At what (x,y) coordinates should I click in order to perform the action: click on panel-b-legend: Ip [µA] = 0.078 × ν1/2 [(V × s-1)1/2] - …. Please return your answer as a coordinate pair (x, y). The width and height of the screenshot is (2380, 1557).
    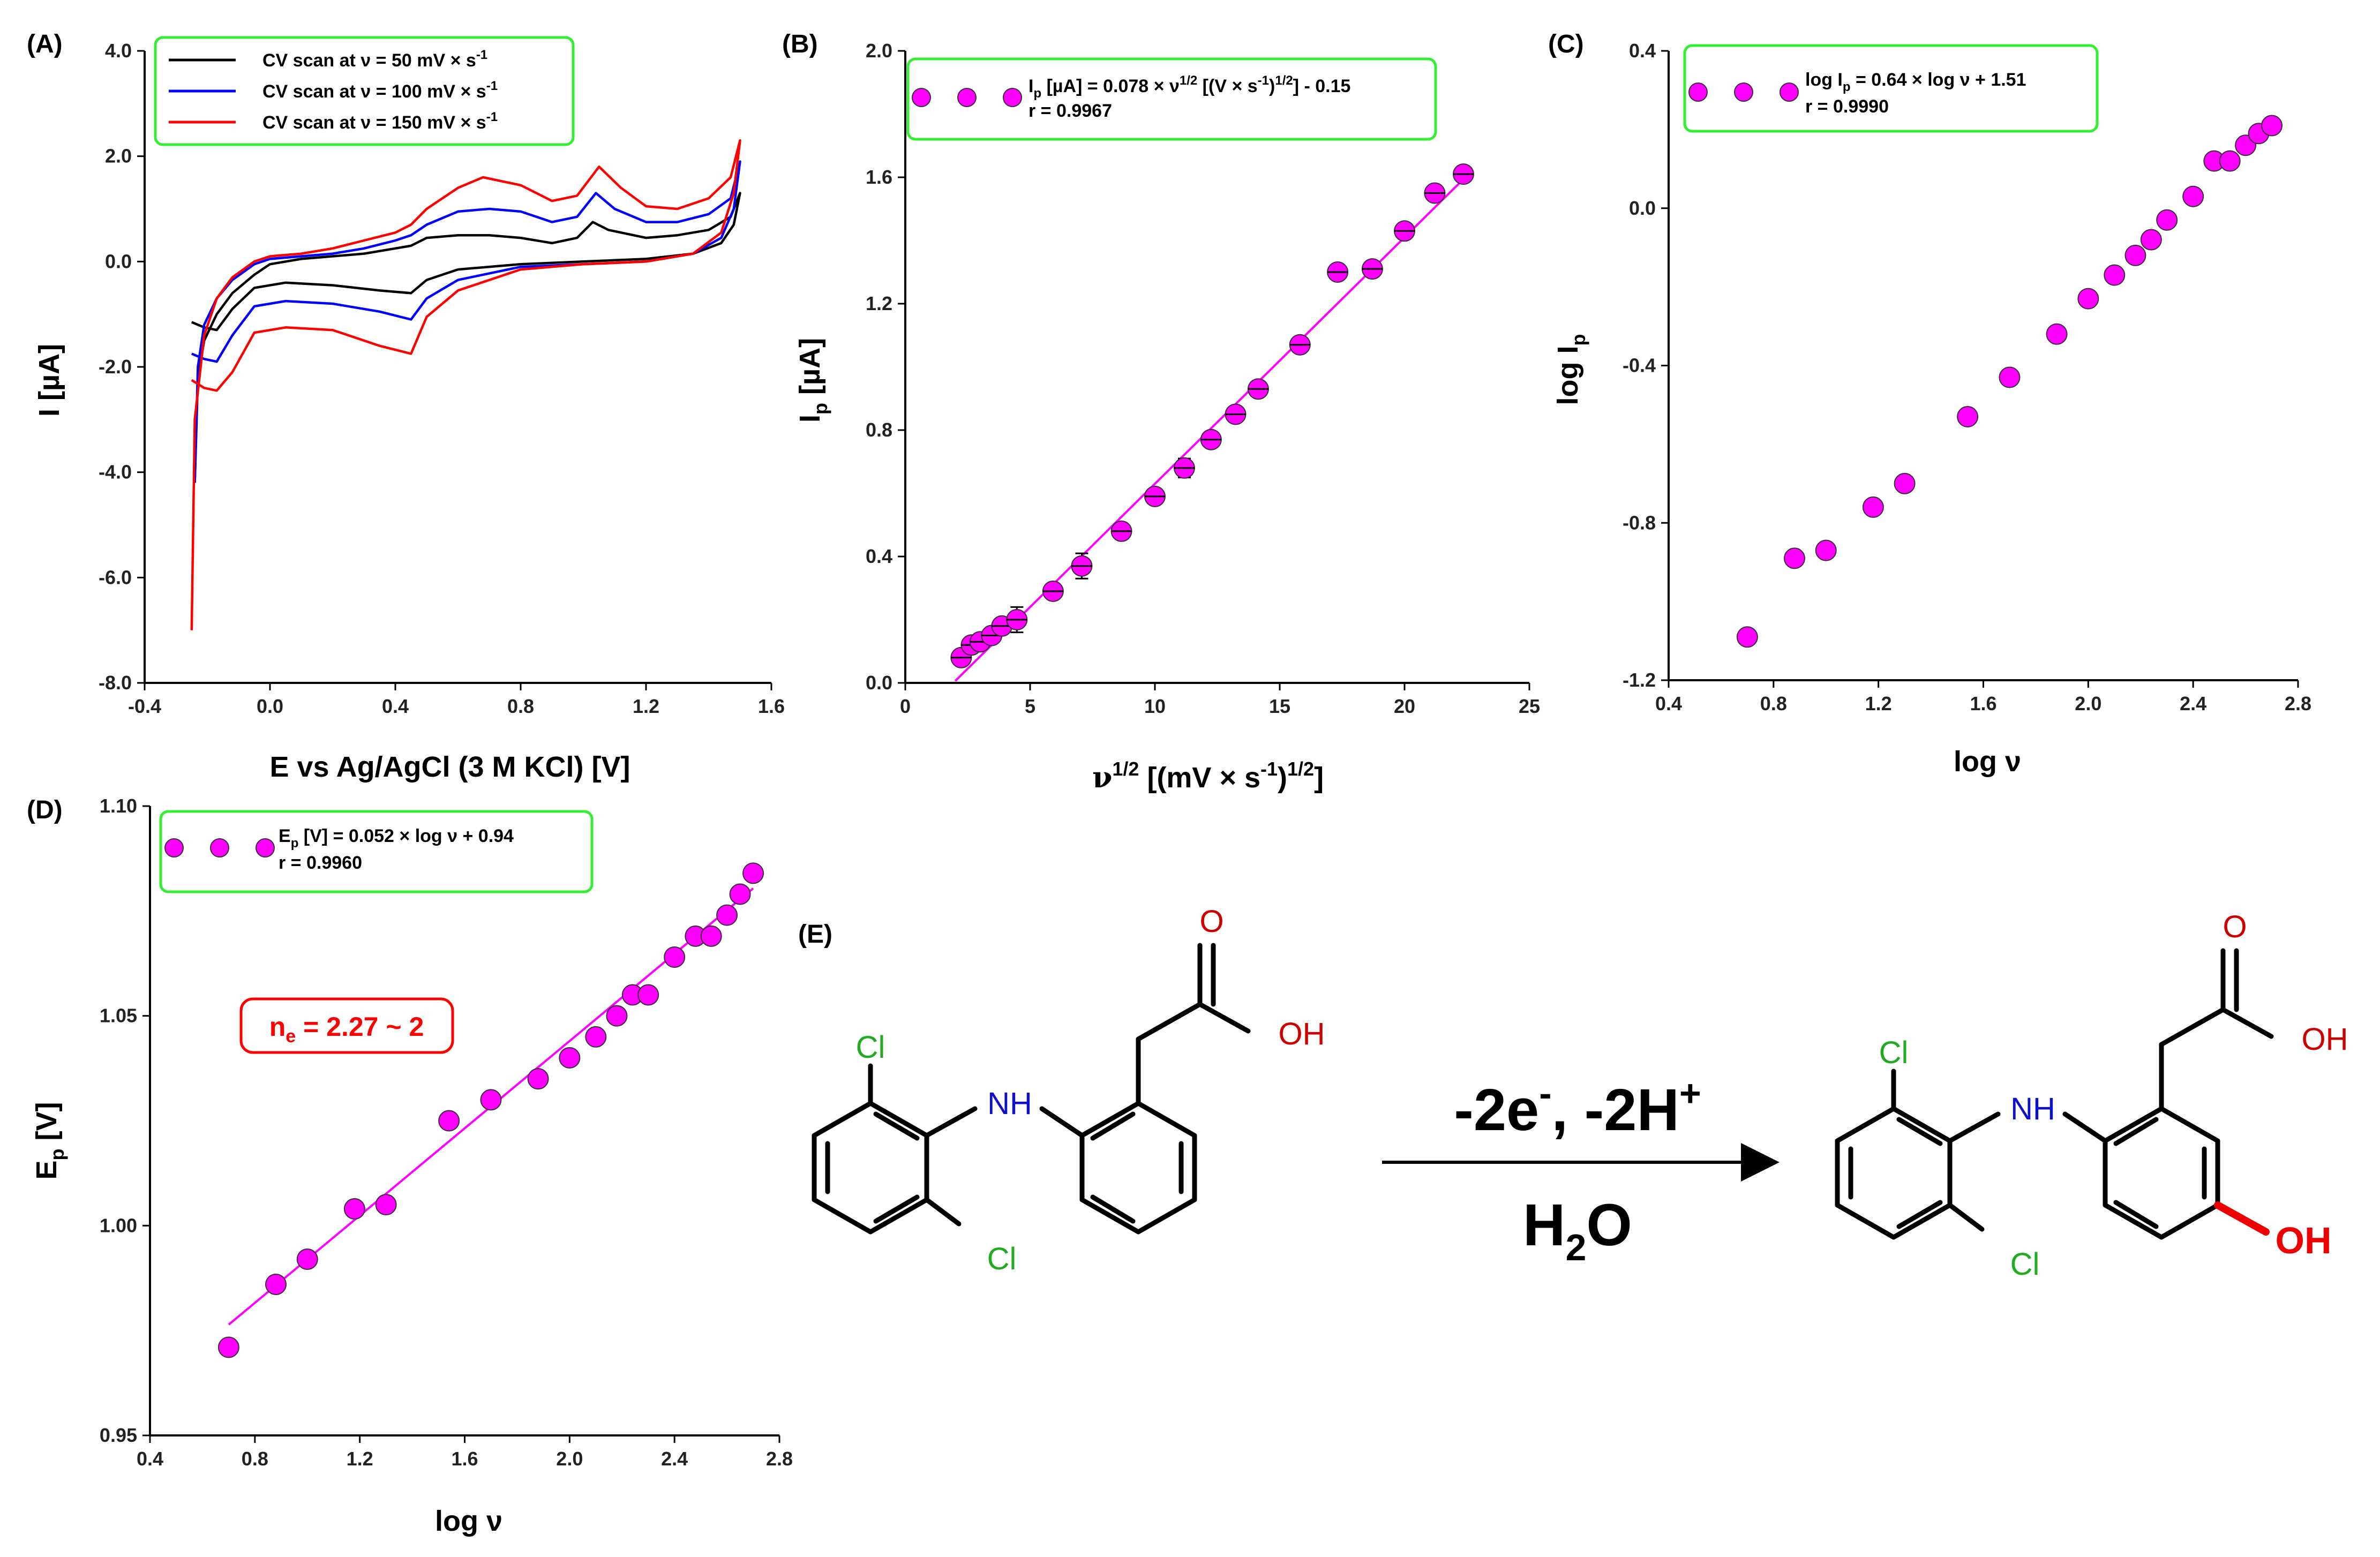
    Looking at the image, I should click on (1171, 99).